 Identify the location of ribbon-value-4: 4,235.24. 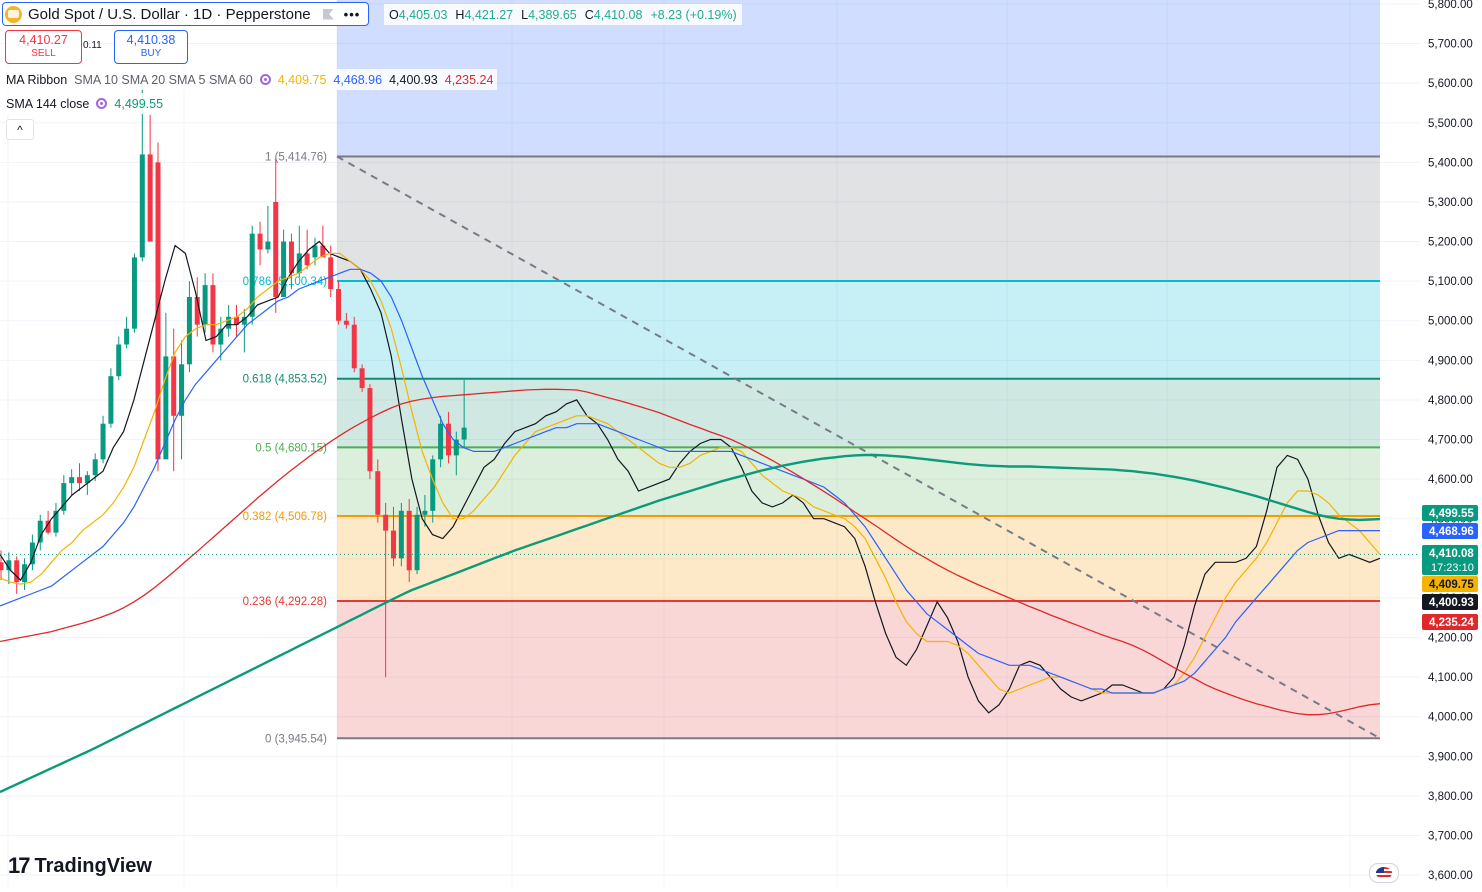
(469, 79).